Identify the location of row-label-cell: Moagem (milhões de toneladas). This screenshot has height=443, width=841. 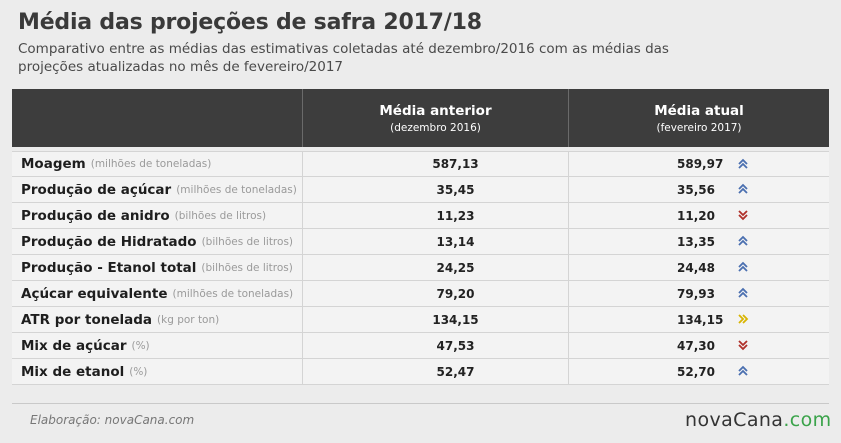
(157, 164).